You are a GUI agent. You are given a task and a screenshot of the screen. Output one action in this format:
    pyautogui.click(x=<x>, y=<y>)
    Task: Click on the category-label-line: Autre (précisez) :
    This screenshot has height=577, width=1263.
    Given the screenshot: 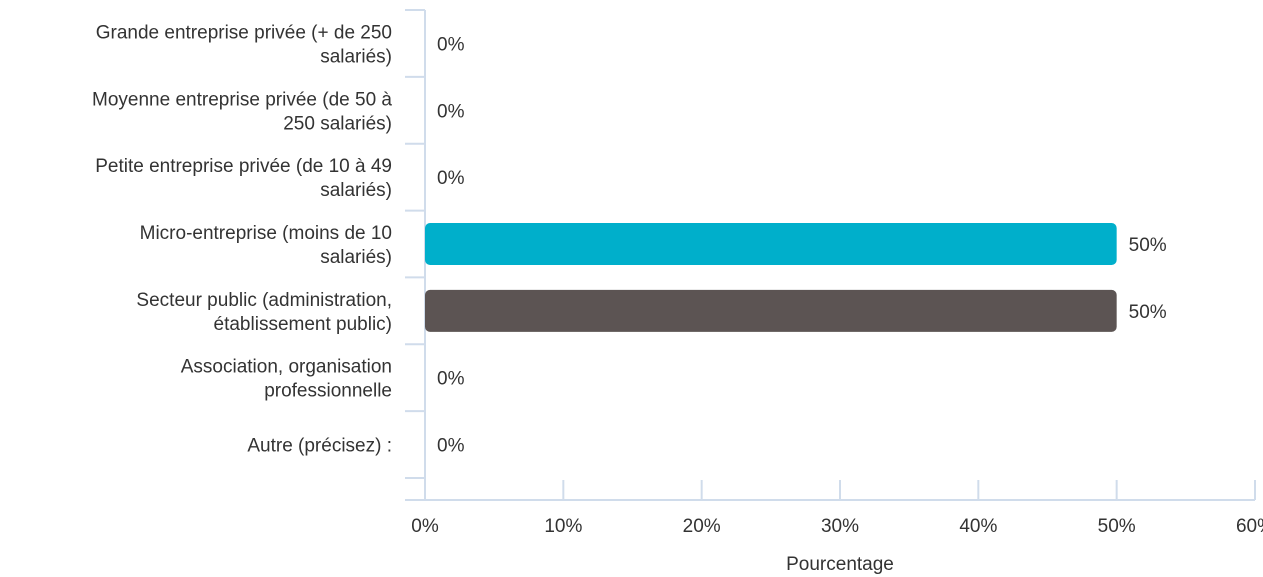 What is the action you would take?
    pyautogui.click(x=319, y=446)
    